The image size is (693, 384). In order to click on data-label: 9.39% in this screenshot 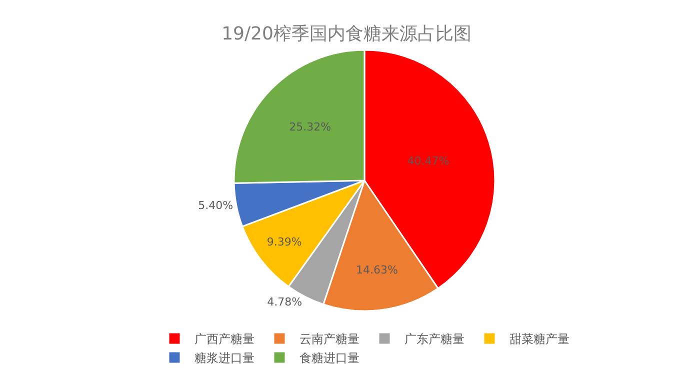, I will do `click(284, 242)`.